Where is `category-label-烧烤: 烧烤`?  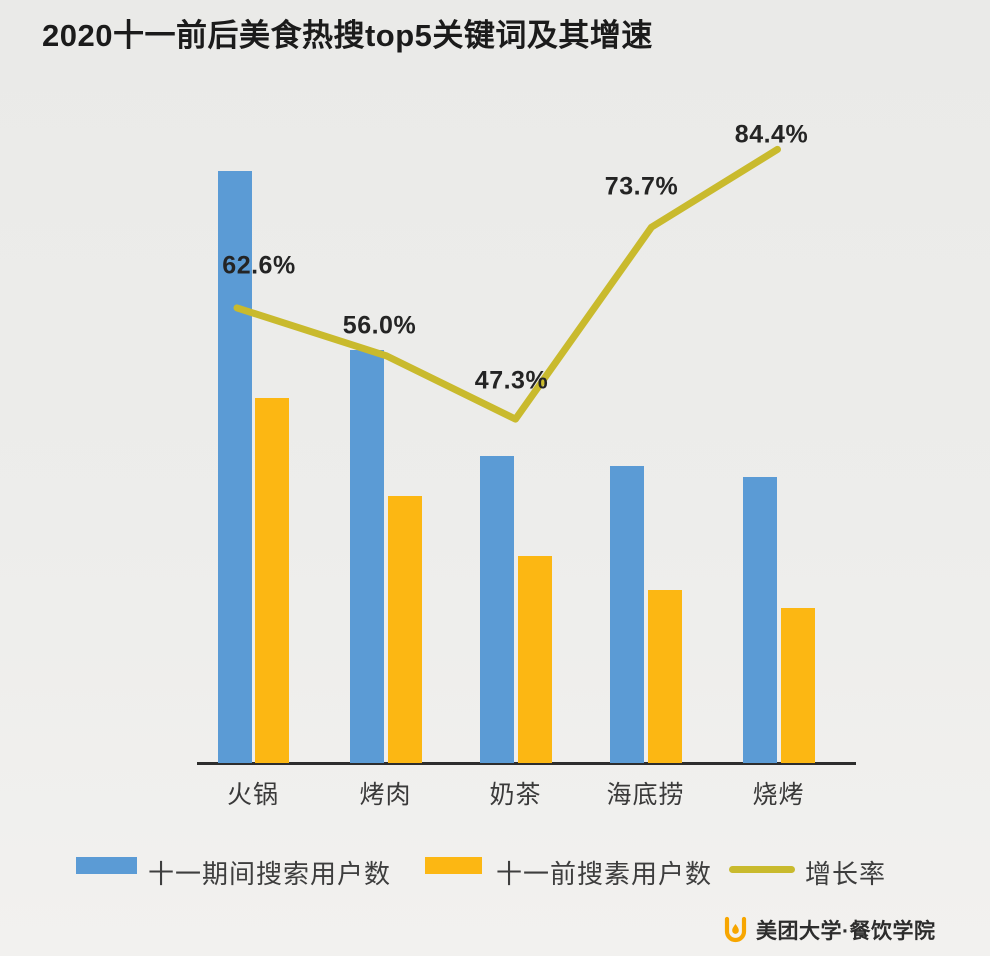
category-label-烧烤: 烧烤 is located at coordinates (778, 795).